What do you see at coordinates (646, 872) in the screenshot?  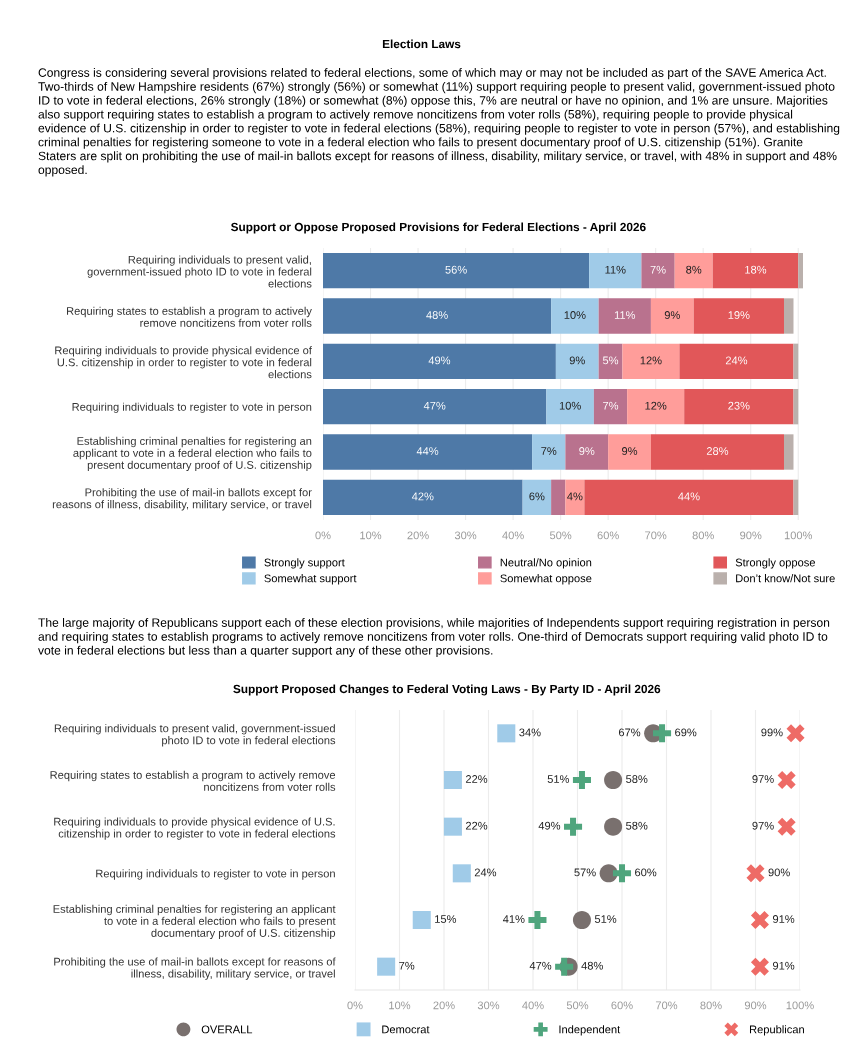 I see `data-label: 60%` at bounding box center [646, 872].